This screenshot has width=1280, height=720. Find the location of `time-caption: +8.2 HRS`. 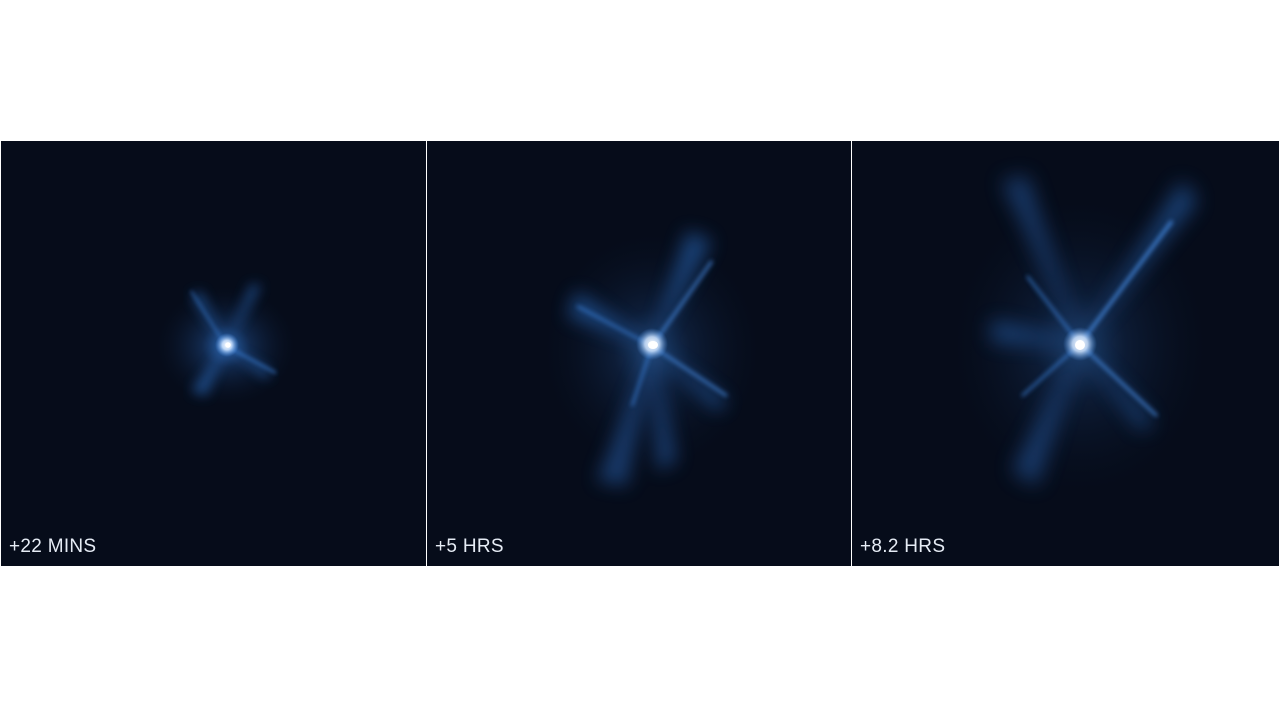

time-caption: +8.2 HRS is located at coordinates (903, 546).